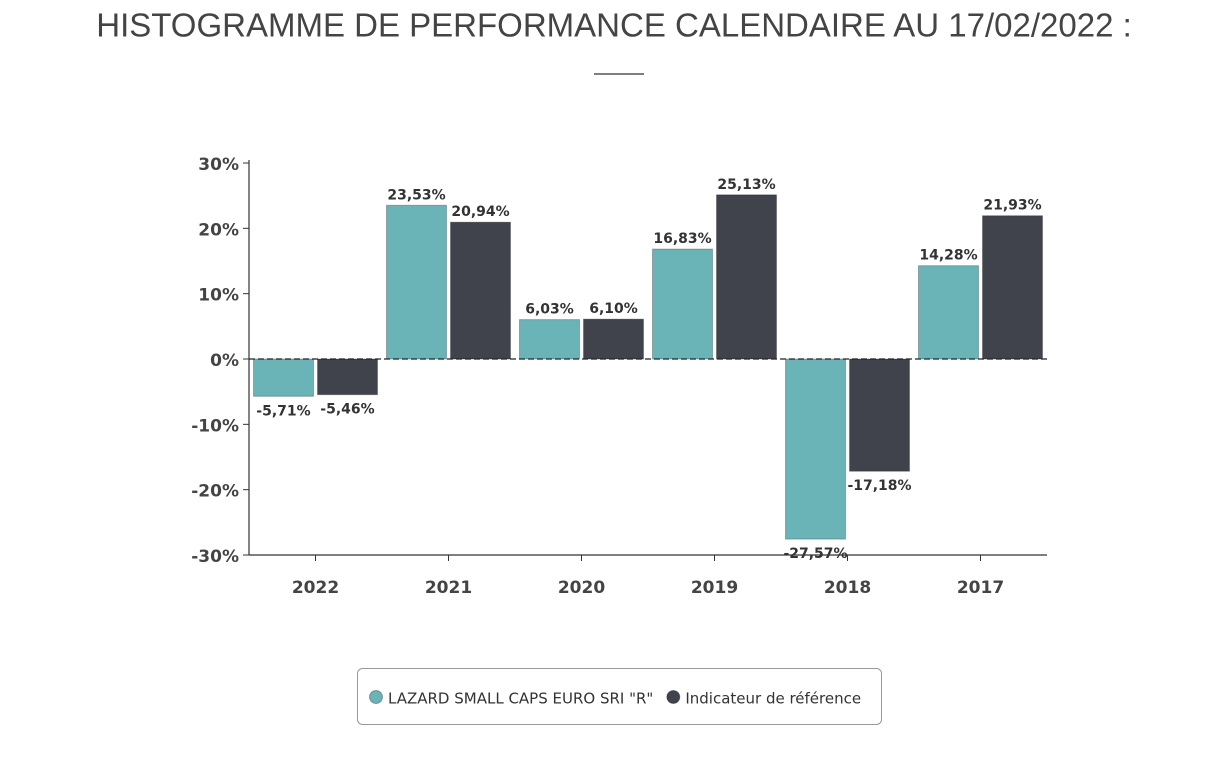 This screenshot has width=1227, height=761. I want to click on value-label: -5,46%, so click(347, 410).